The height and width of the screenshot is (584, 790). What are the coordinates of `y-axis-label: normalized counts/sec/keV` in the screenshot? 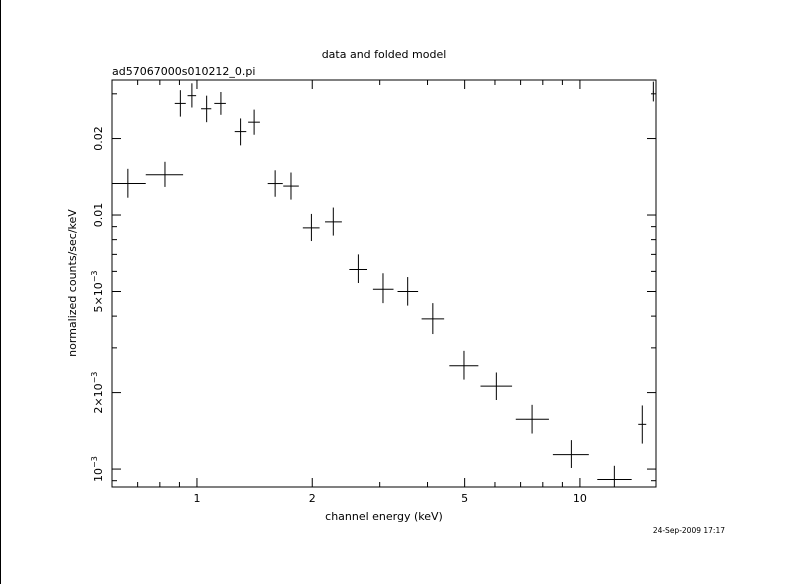 It's located at (72, 283).